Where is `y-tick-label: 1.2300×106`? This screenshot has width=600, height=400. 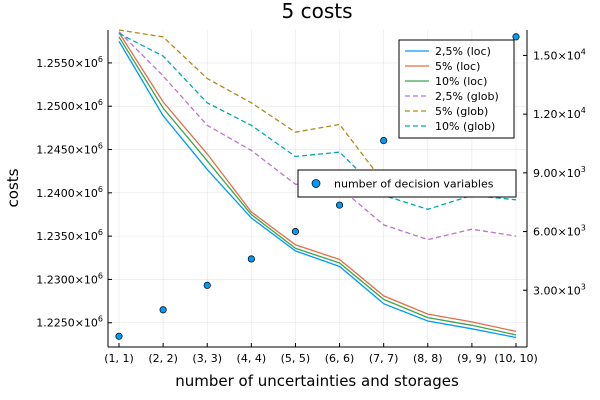
y-tick-label: 1.2300×106 is located at coordinates (69, 278).